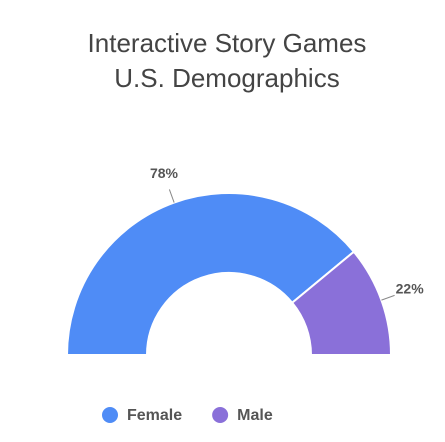 The height and width of the screenshot is (442, 445). Describe the element at coordinates (341, 303) in the screenshot. I see `slice` at that location.